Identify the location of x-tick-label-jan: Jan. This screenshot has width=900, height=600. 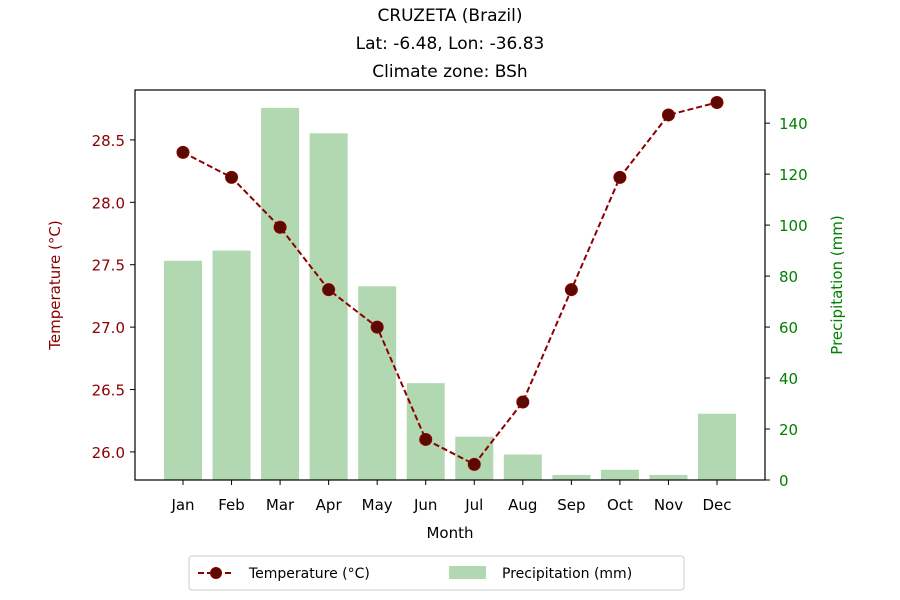
(182, 505).